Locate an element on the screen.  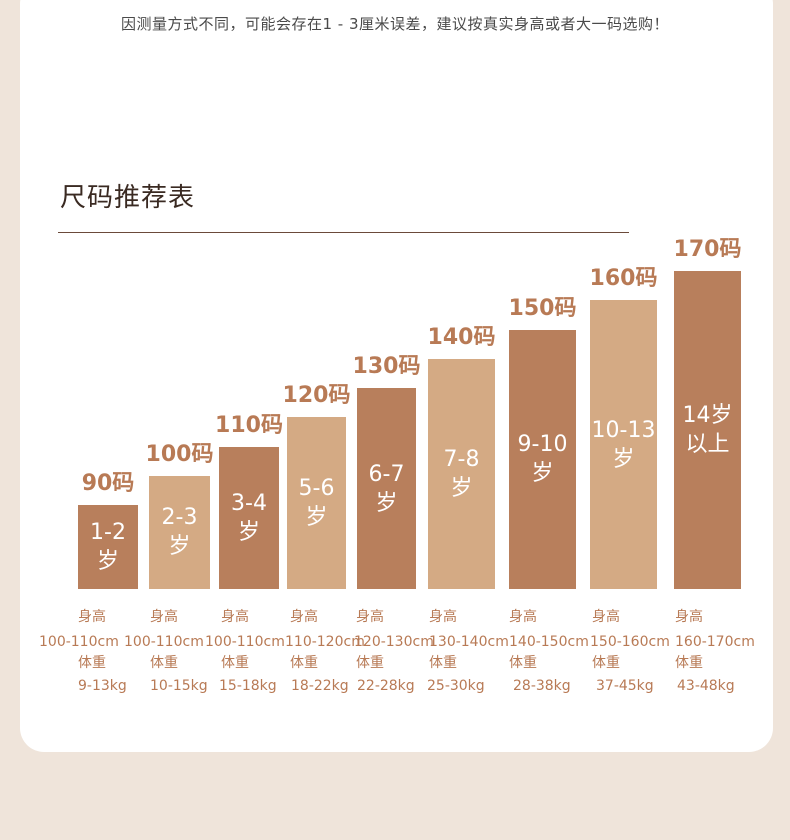
age-label: 2-3 is located at coordinates (179, 518).